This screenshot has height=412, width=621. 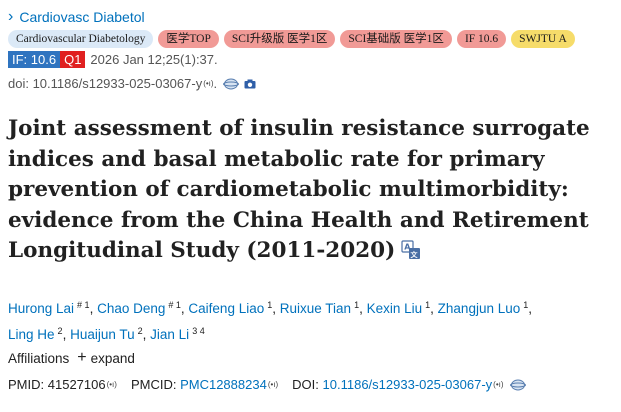 I want to click on doi-suffix: ., so click(x=215, y=83).